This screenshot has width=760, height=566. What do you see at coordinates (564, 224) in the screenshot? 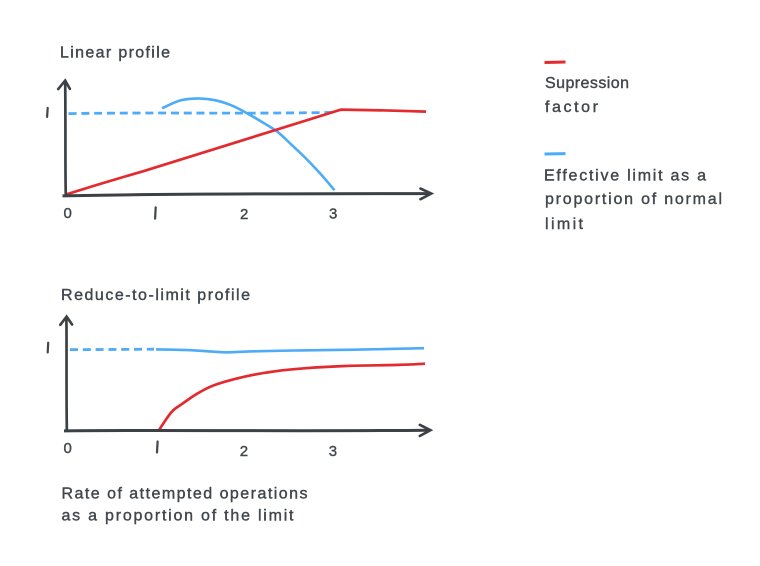
I see `svg-text: limit` at bounding box center [564, 224].